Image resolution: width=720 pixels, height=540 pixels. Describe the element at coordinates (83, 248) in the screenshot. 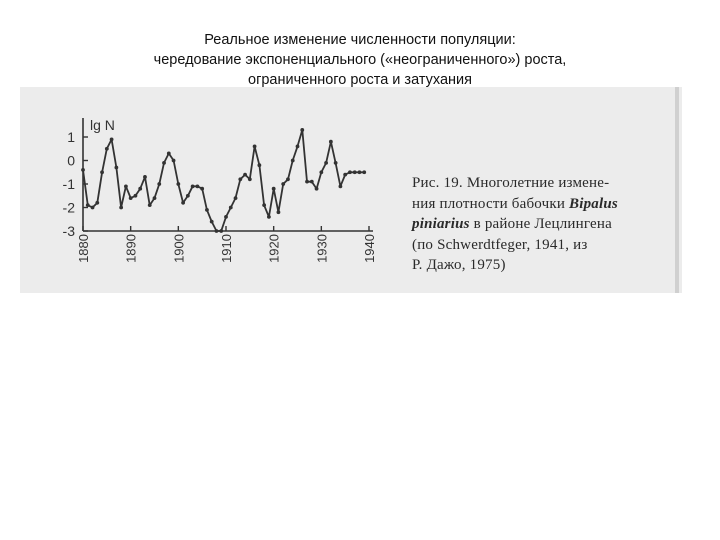

I see `x-tick-label: 1880` at that location.